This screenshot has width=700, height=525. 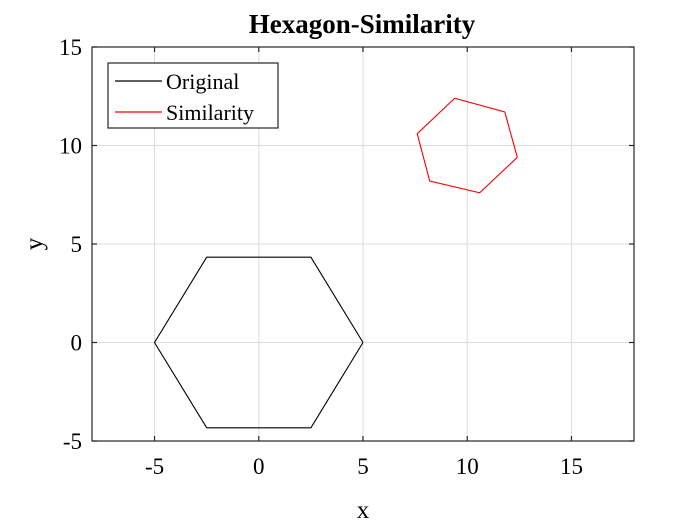 I want to click on x-axis-label: x, so click(x=363, y=510).